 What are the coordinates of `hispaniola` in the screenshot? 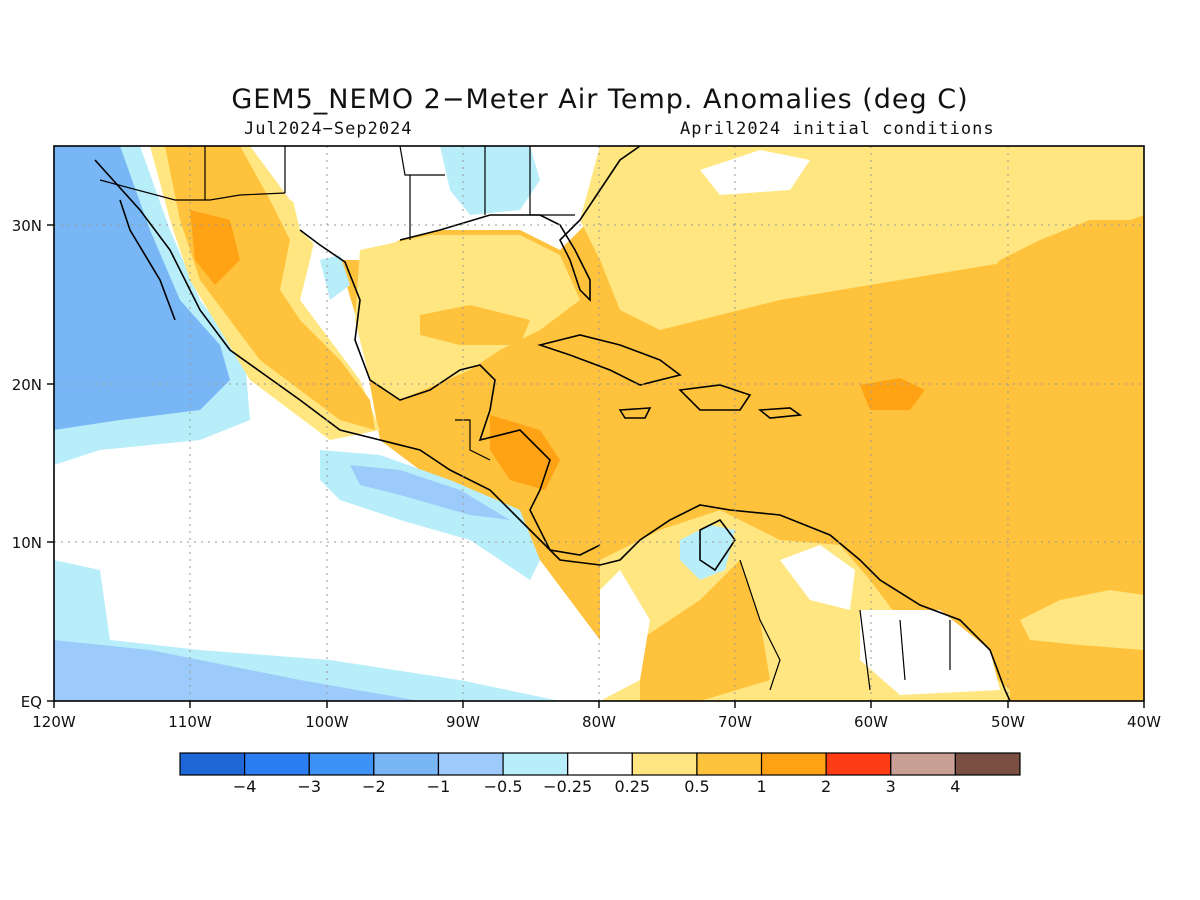 It's located at (715, 397).